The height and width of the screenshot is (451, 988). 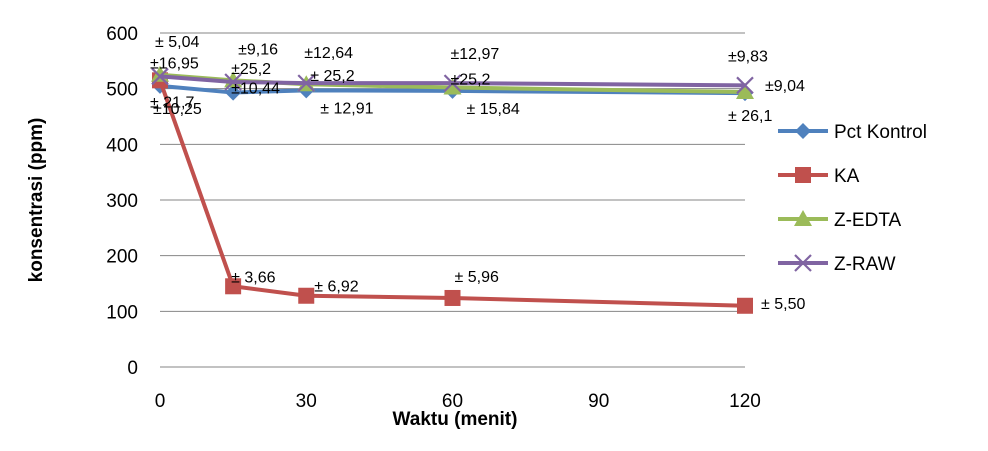 What do you see at coordinates (847, 176) in the screenshot?
I see `legend-label: KA` at bounding box center [847, 176].